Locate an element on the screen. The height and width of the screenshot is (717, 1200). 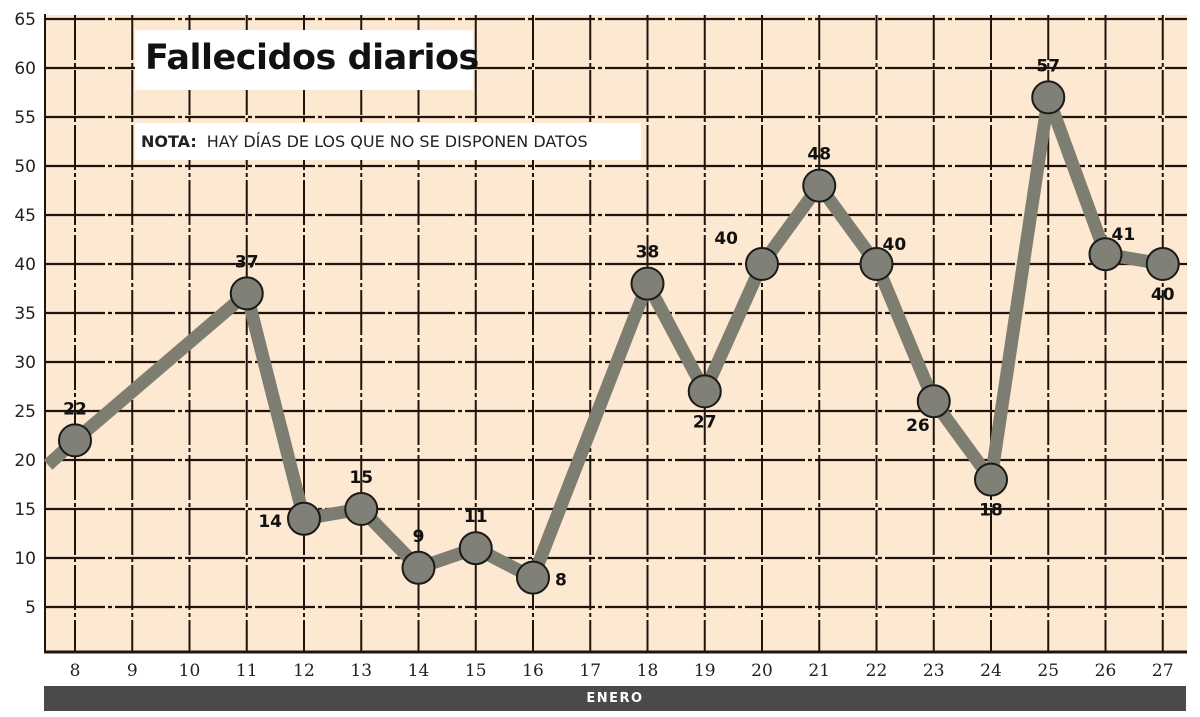
note-body: HAY DÍAS DE LOS QUE NO SE DISPONEN DATOS is located at coordinates (397, 141).